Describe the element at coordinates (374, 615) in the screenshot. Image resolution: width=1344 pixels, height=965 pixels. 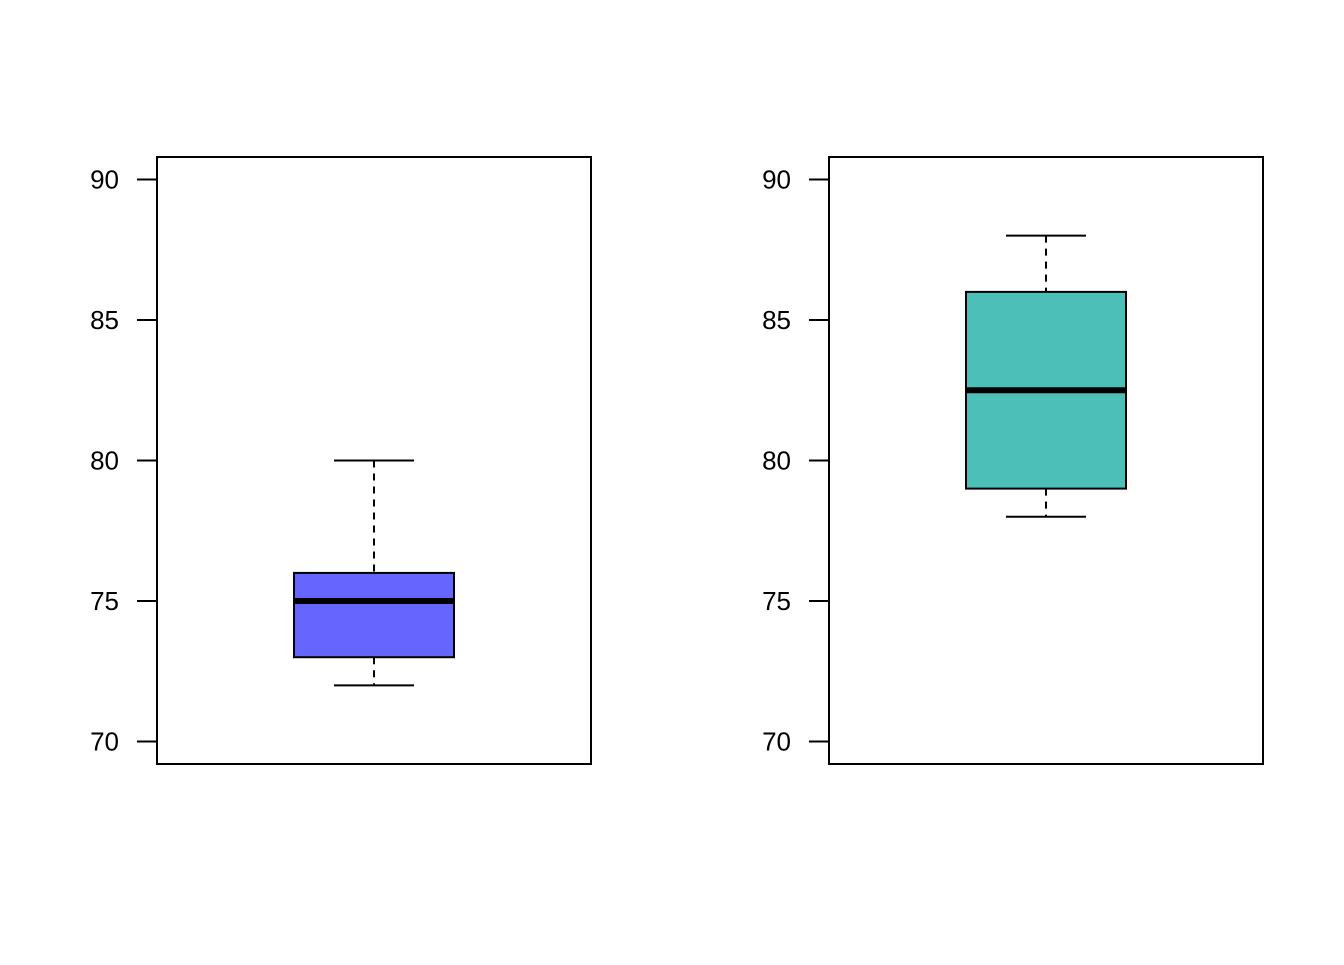
I see `box-iqr` at that location.